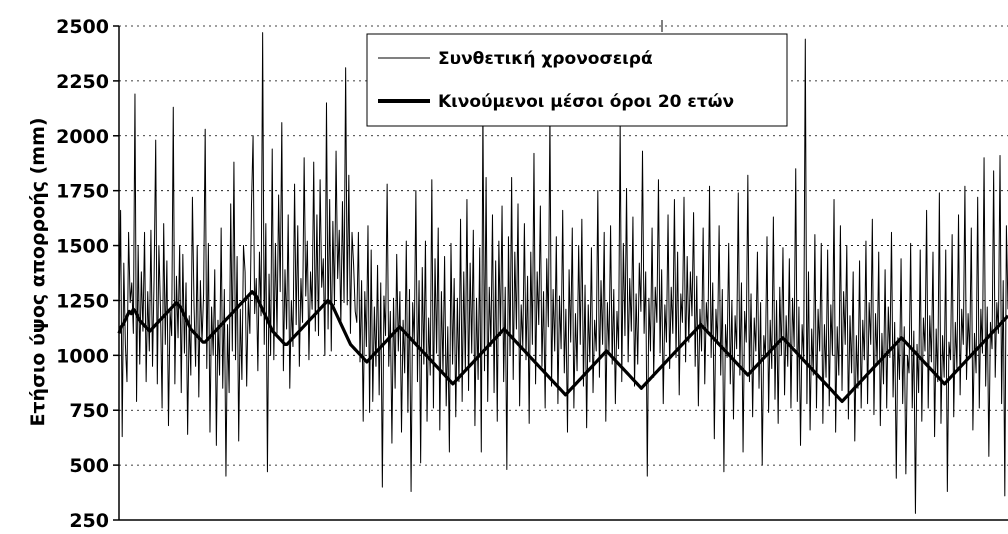 This screenshot has width=1008, height=534. I want to click on legend-label-series-2: Κινούμενοι μέσοι όροι 20 ετών, so click(586, 102).